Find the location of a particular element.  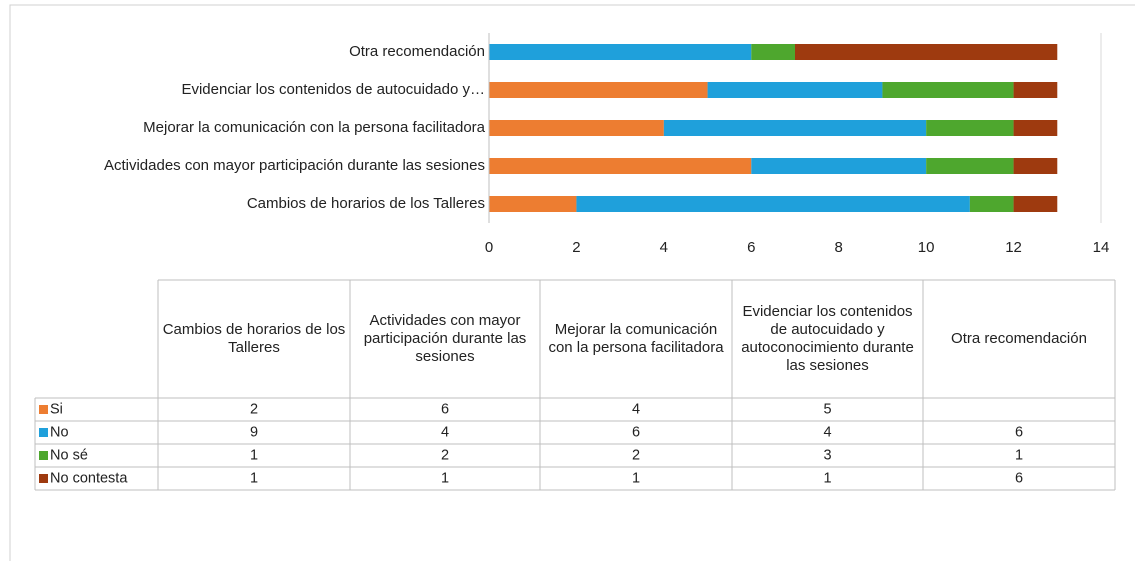

x-tick-label: 12 is located at coordinates (1013, 247).